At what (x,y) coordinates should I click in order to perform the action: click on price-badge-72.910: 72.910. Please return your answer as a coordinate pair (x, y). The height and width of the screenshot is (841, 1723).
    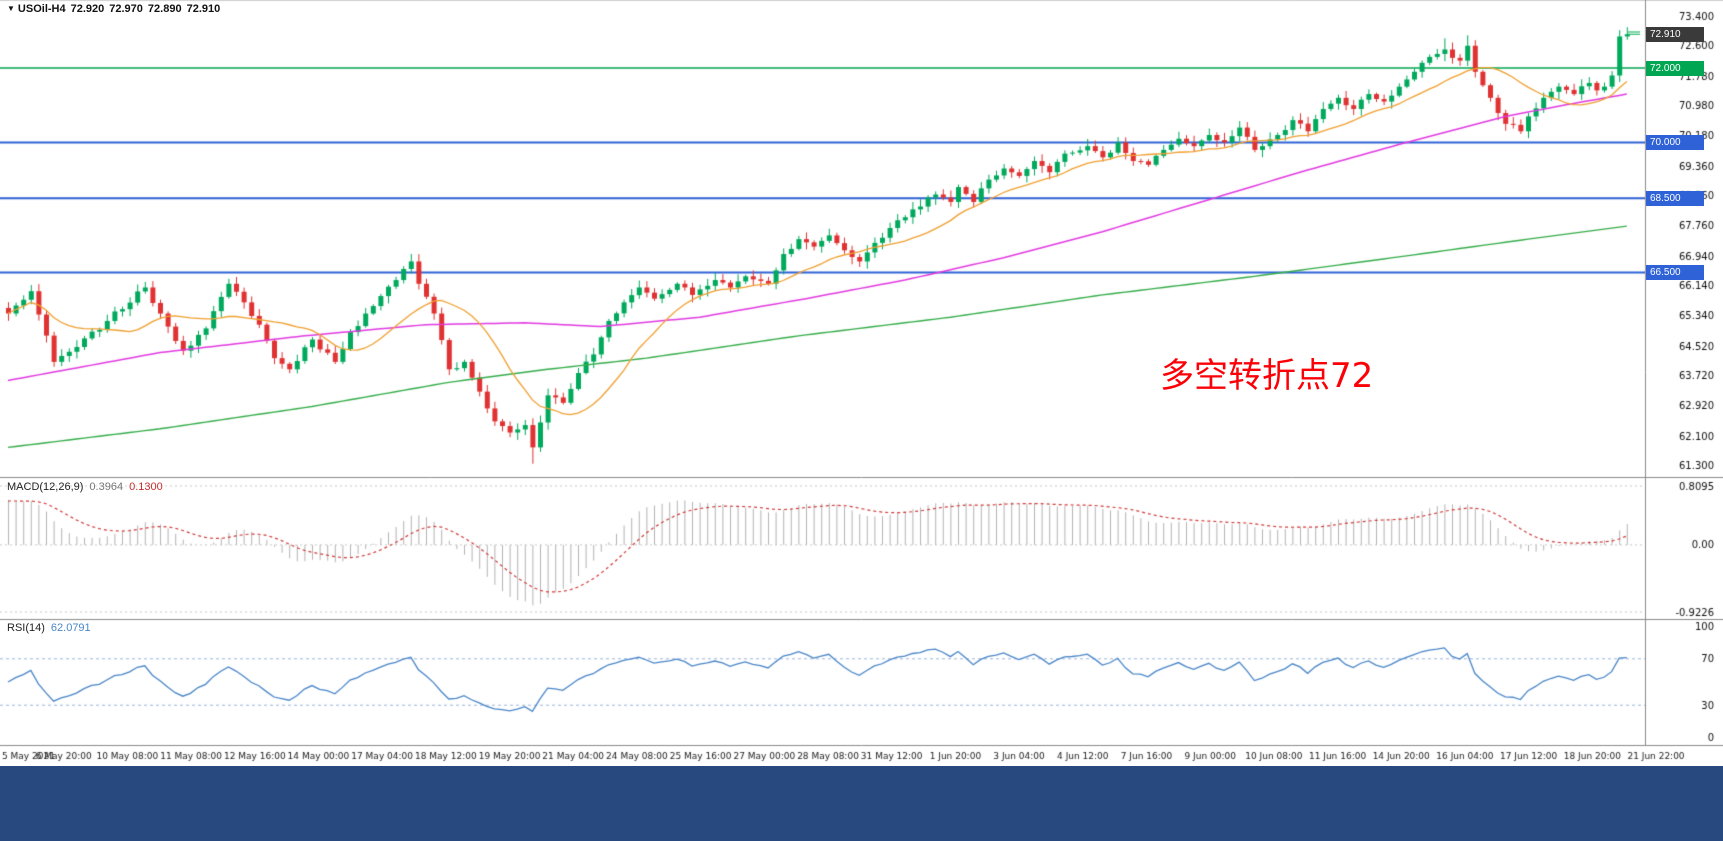
    Looking at the image, I should click on (1675, 34).